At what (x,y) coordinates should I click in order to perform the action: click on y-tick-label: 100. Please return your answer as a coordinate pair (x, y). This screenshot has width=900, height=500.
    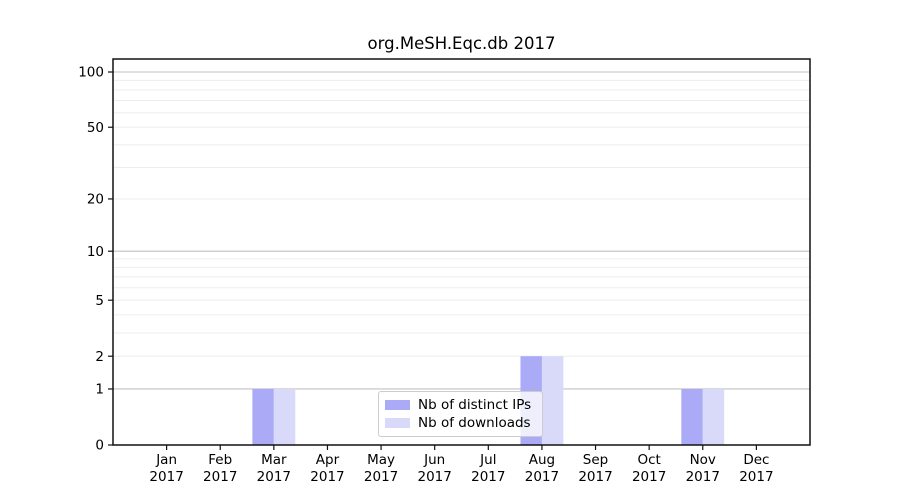
    Looking at the image, I should click on (91, 73).